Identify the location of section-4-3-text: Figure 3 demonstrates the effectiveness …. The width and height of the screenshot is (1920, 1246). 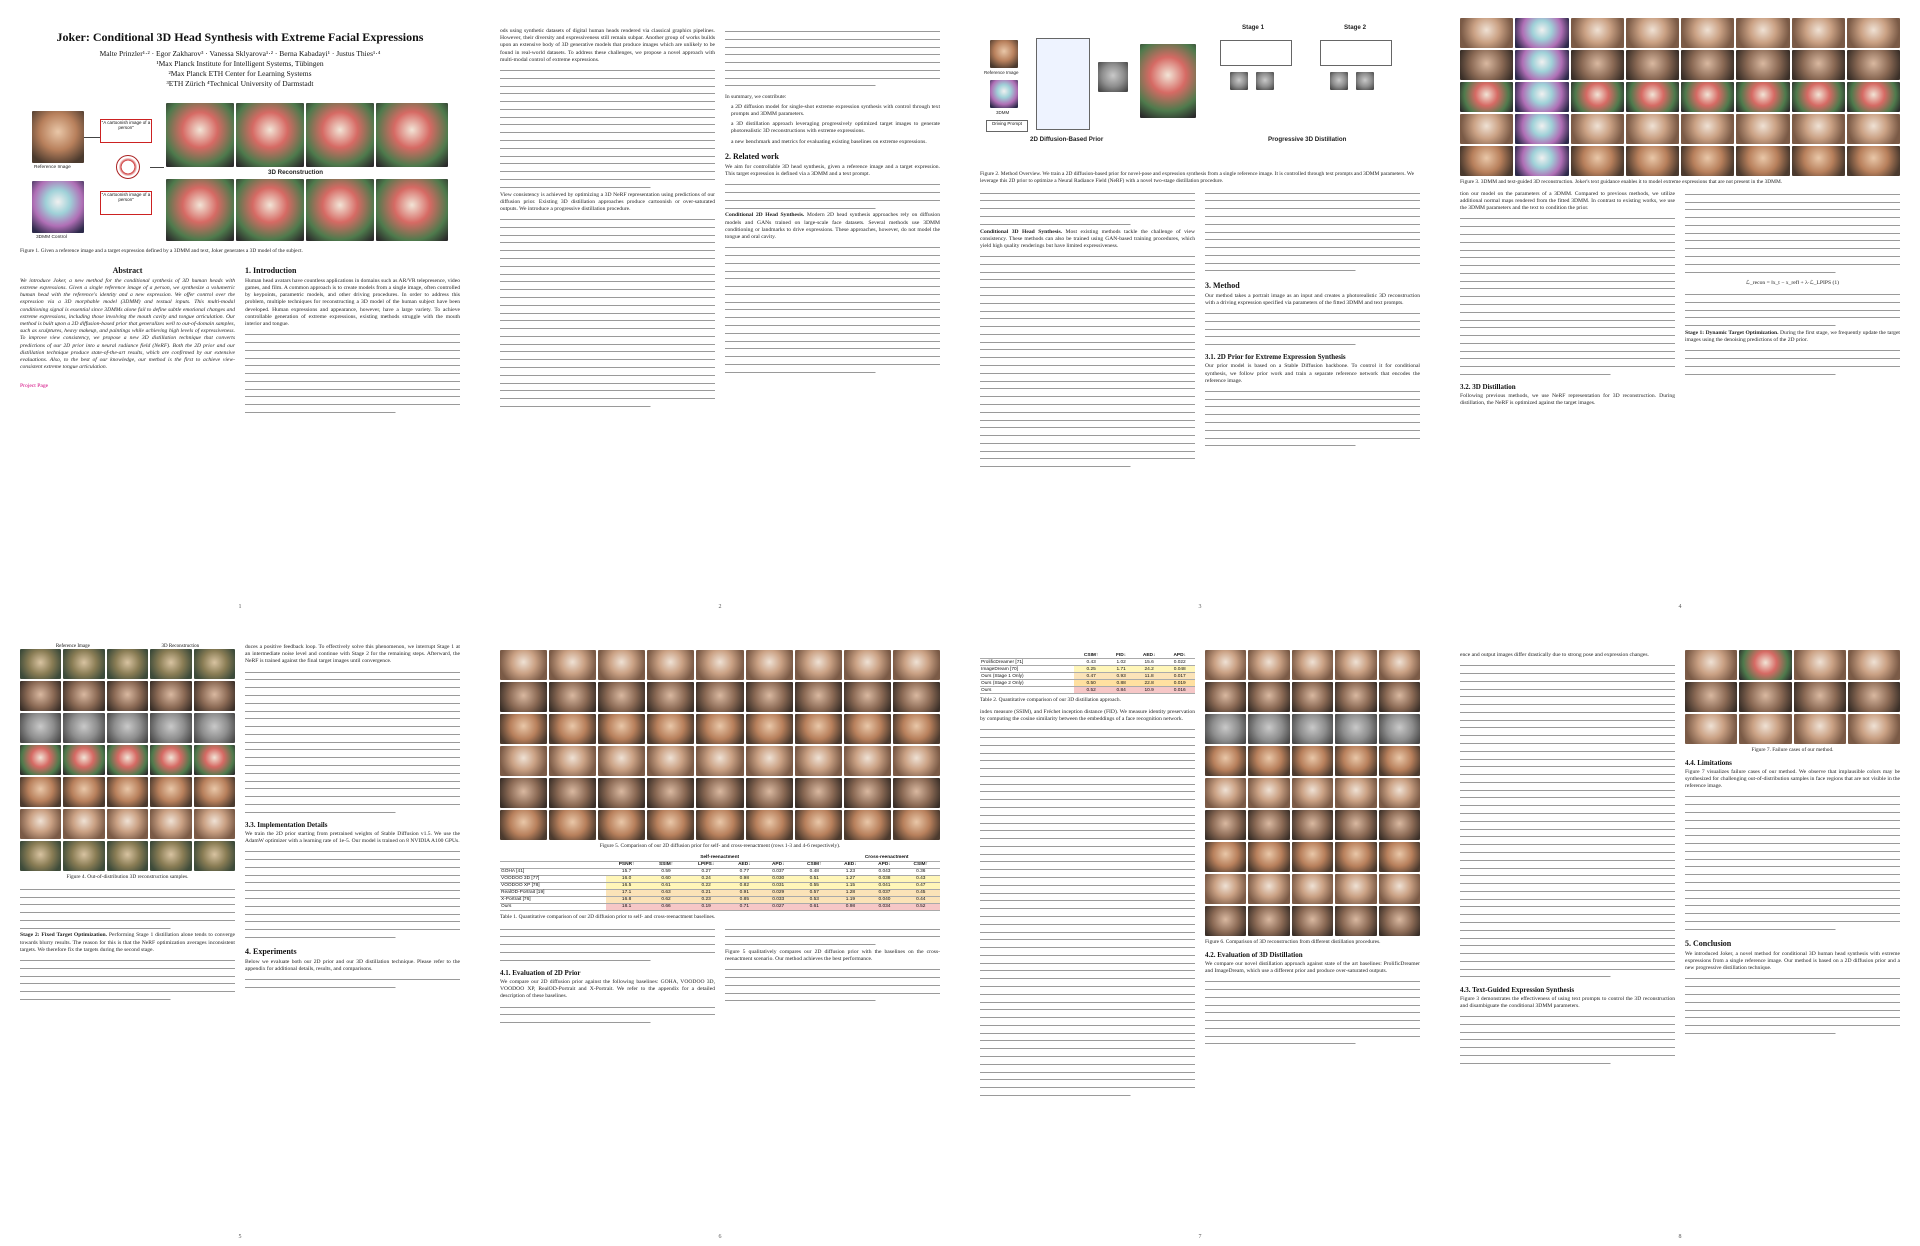
(1567, 1002).